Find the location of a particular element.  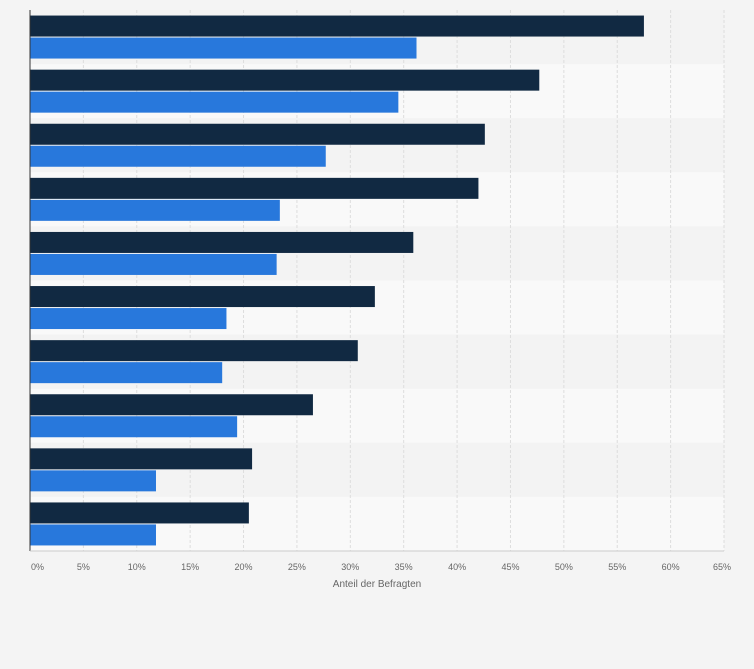

x-tick-label: 60% is located at coordinates (671, 567).